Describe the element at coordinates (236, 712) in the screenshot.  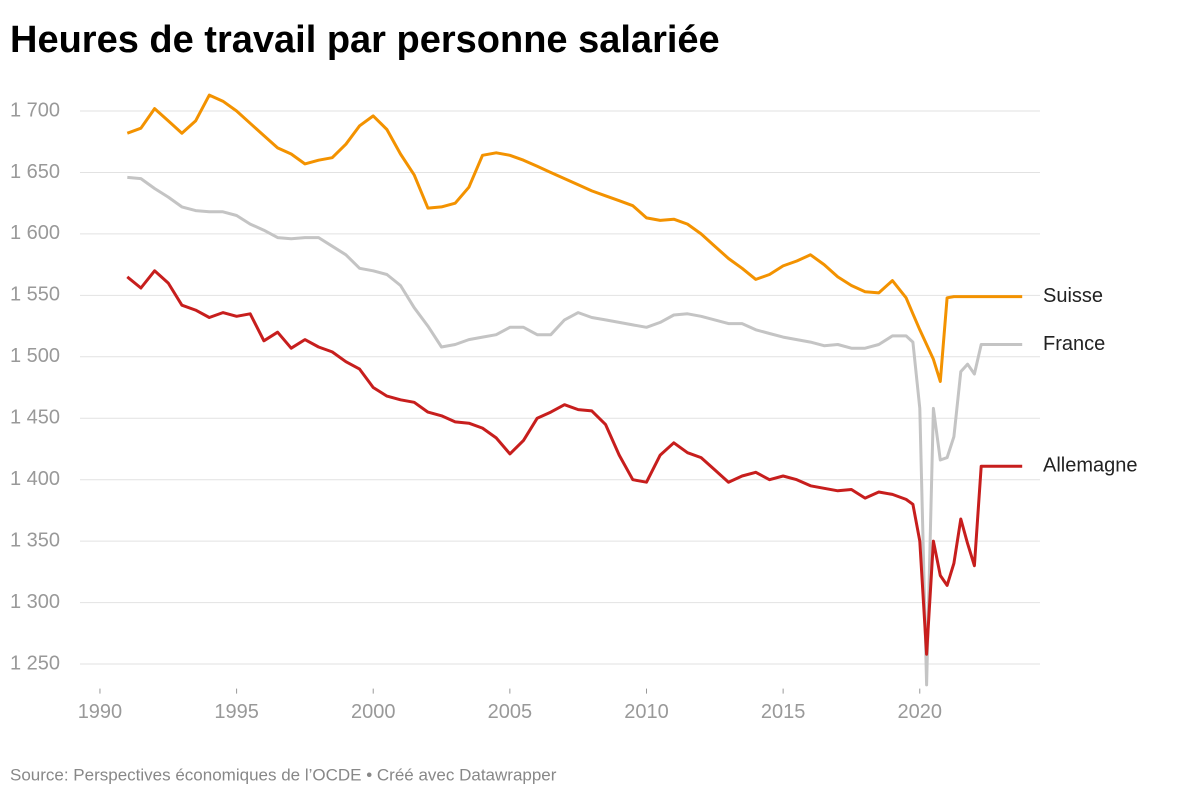
I see `x-tick-label: 1995` at that location.